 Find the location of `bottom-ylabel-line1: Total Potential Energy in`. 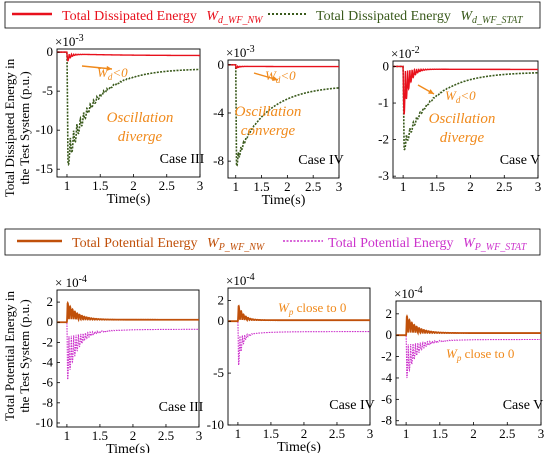

bottom-ylabel-line1: Total Potential Energy in is located at coordinates (9, 356).